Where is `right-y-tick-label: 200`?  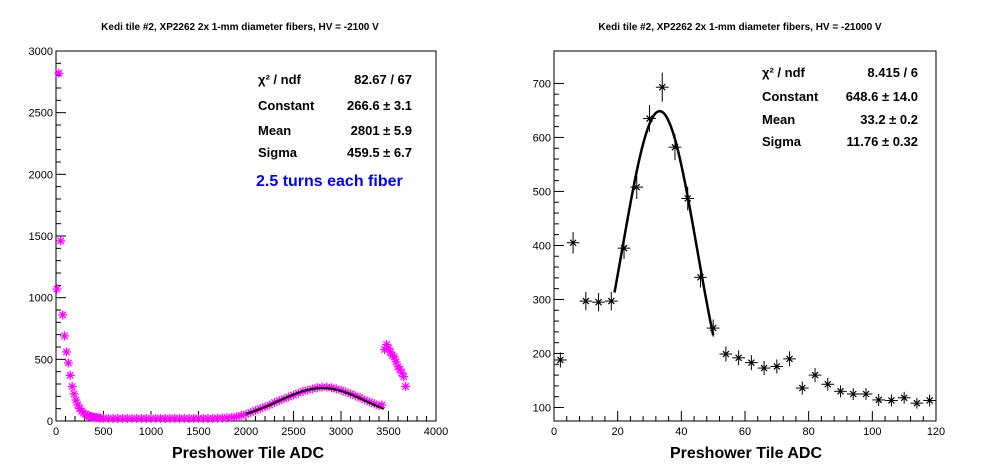
right-y-tick-label: 200 is located at coordinates (542, 354).